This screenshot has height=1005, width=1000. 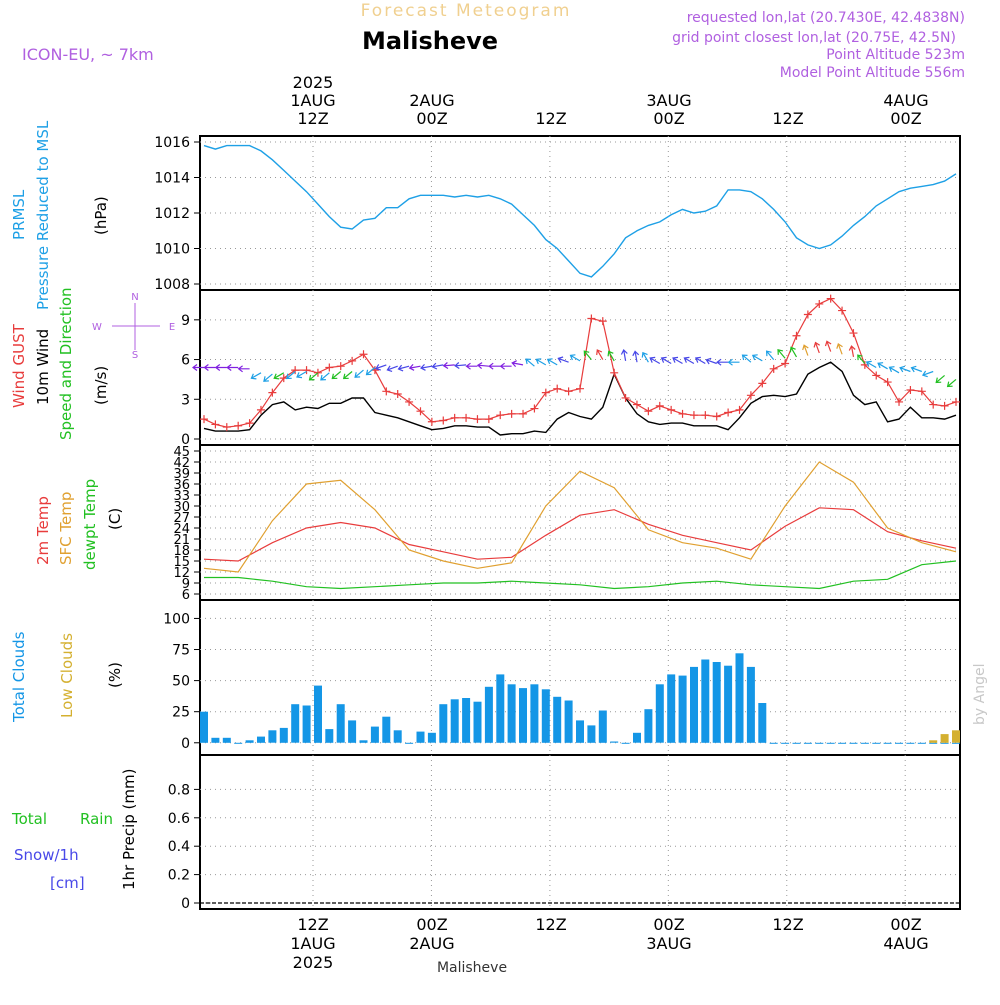 I want to click on pressure-line, so click(x=580, y=211).